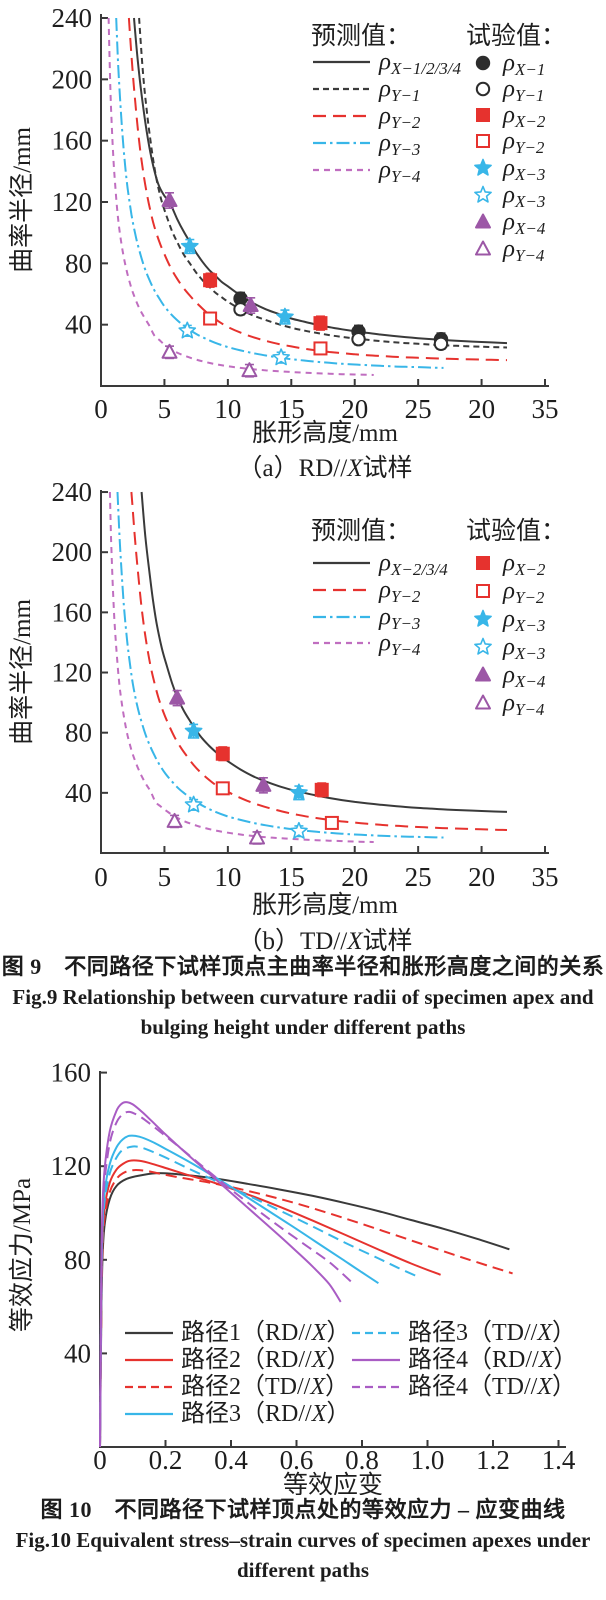 This screenshot has width=606, height=1600. What do you see at coordinates (523, 64) in the screenshot?
I see `legend-label: ρX−1` at bounding box center [523, 64].